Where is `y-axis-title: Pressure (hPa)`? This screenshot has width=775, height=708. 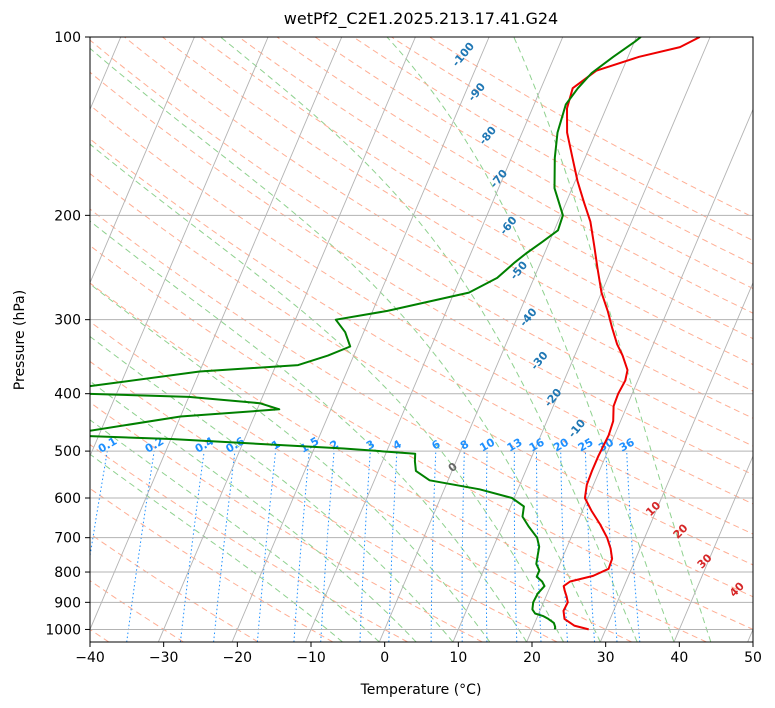 y-axis-title: Pressure (hPa) is located at coordinates (20, 340).